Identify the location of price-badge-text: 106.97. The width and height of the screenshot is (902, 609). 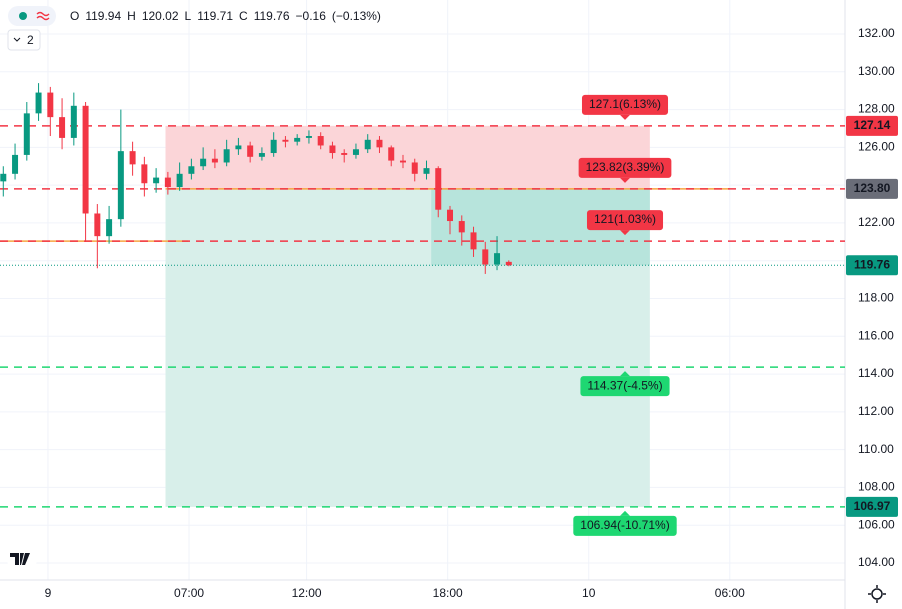
(872, 506).